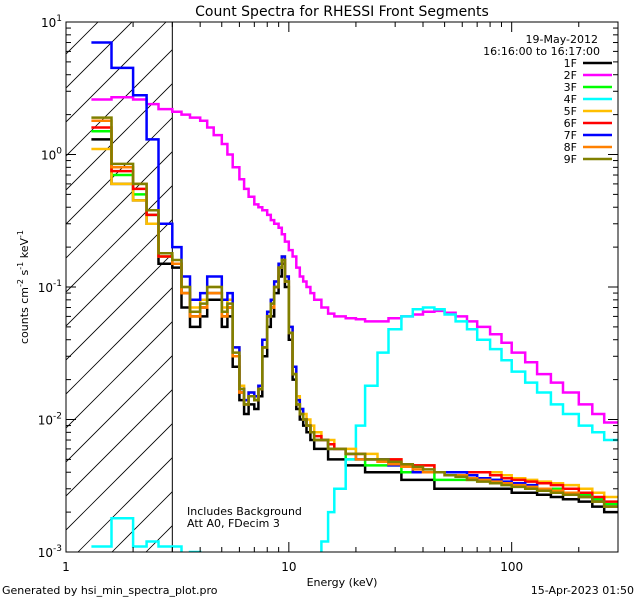  What do you see at coordinates (570, 111) in the screenshot?
I see `legend-label-5F: 5F` at bounding box center [570, 111].